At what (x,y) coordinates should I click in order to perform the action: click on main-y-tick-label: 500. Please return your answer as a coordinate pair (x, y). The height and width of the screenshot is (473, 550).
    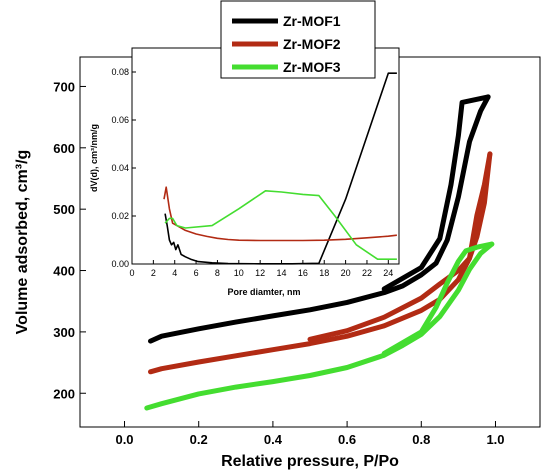
    Looking at the image, I should click on (64, 209).